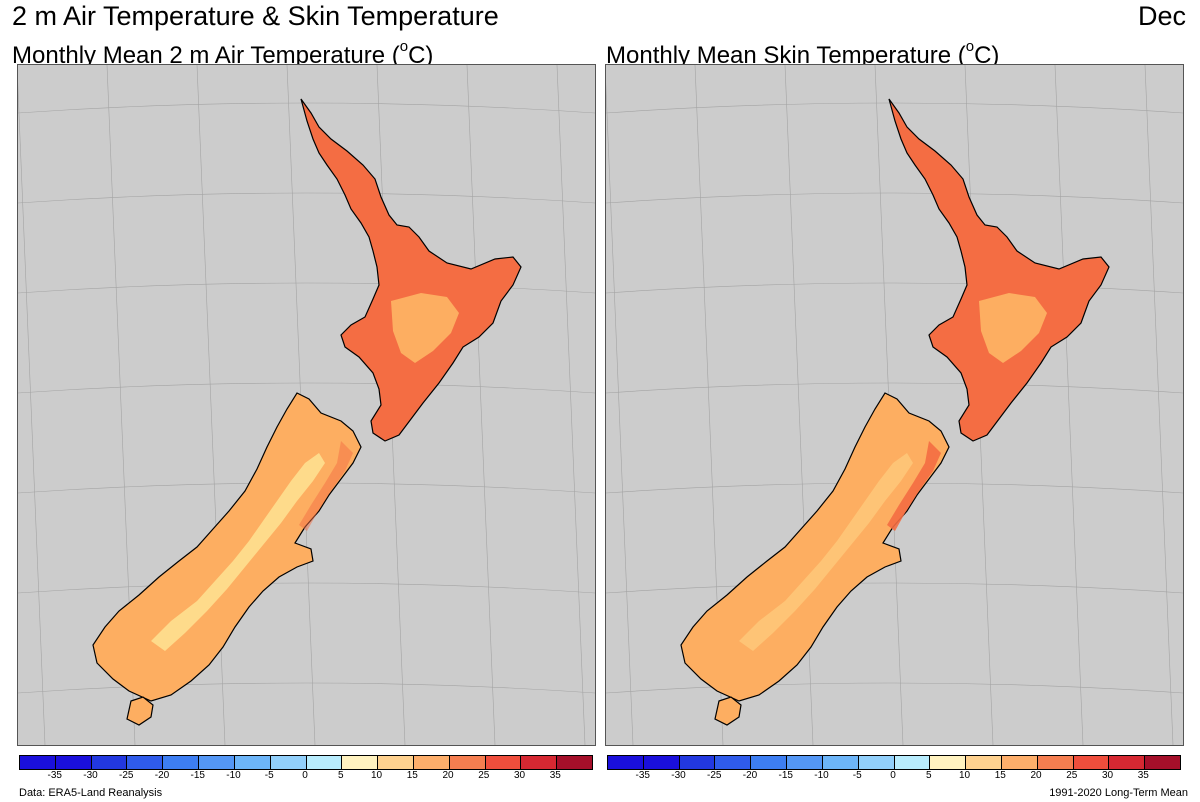 The height and width of the screenshot is (802, 1200). I want to click on period-note: 1991-2020 Long-Term Mean, so click(1118, 793).